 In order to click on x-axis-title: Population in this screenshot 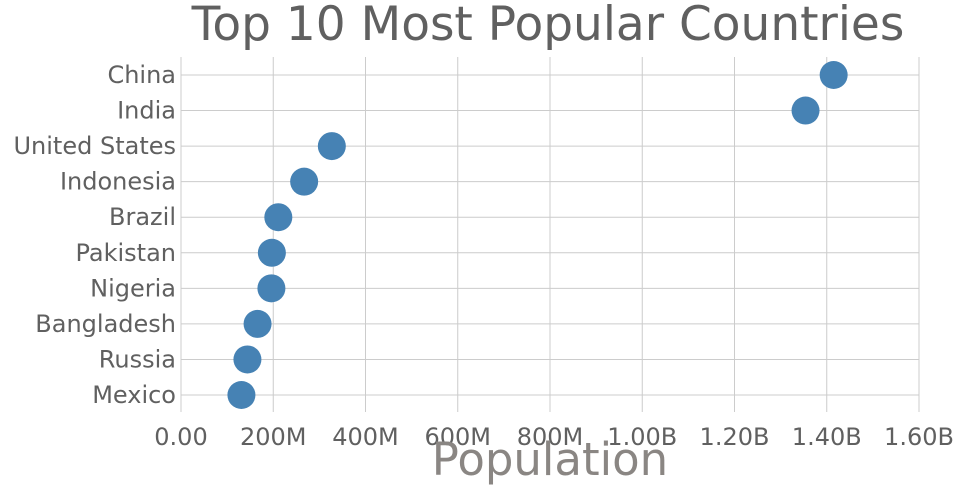, I will do `click(550, 459)`.